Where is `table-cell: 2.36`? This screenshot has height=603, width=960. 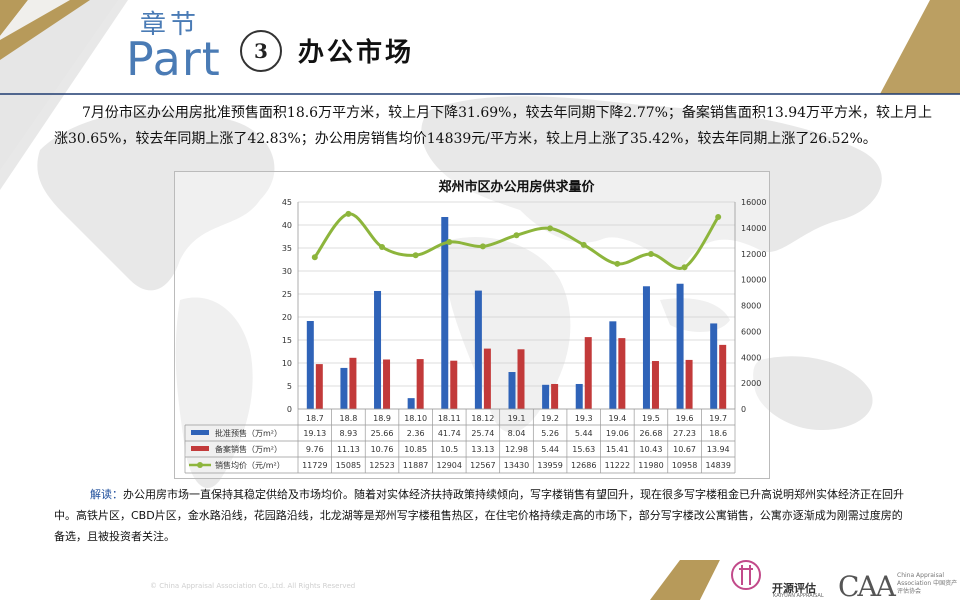 table-cell: 2.36 is located at coordinates (416, 433).